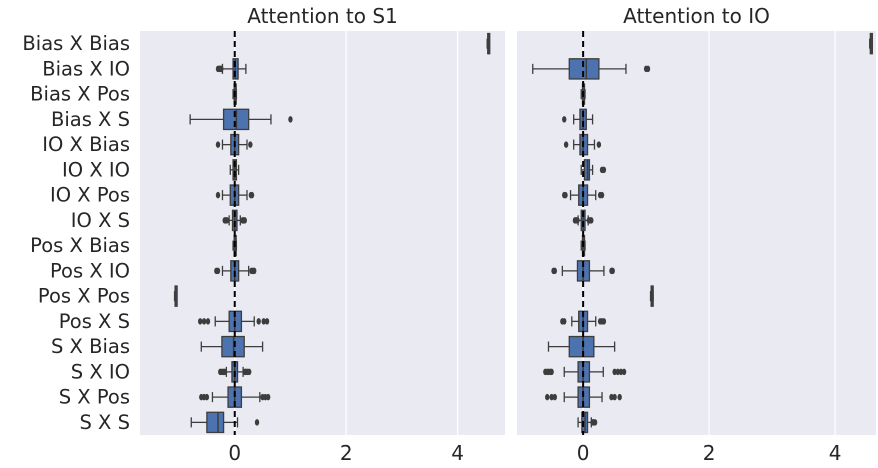  What do you see at coordinates (90, 270) in the screenshot?
I see `category-label-pos-x-io: Pos X IO` at bounding box center [90, 270].